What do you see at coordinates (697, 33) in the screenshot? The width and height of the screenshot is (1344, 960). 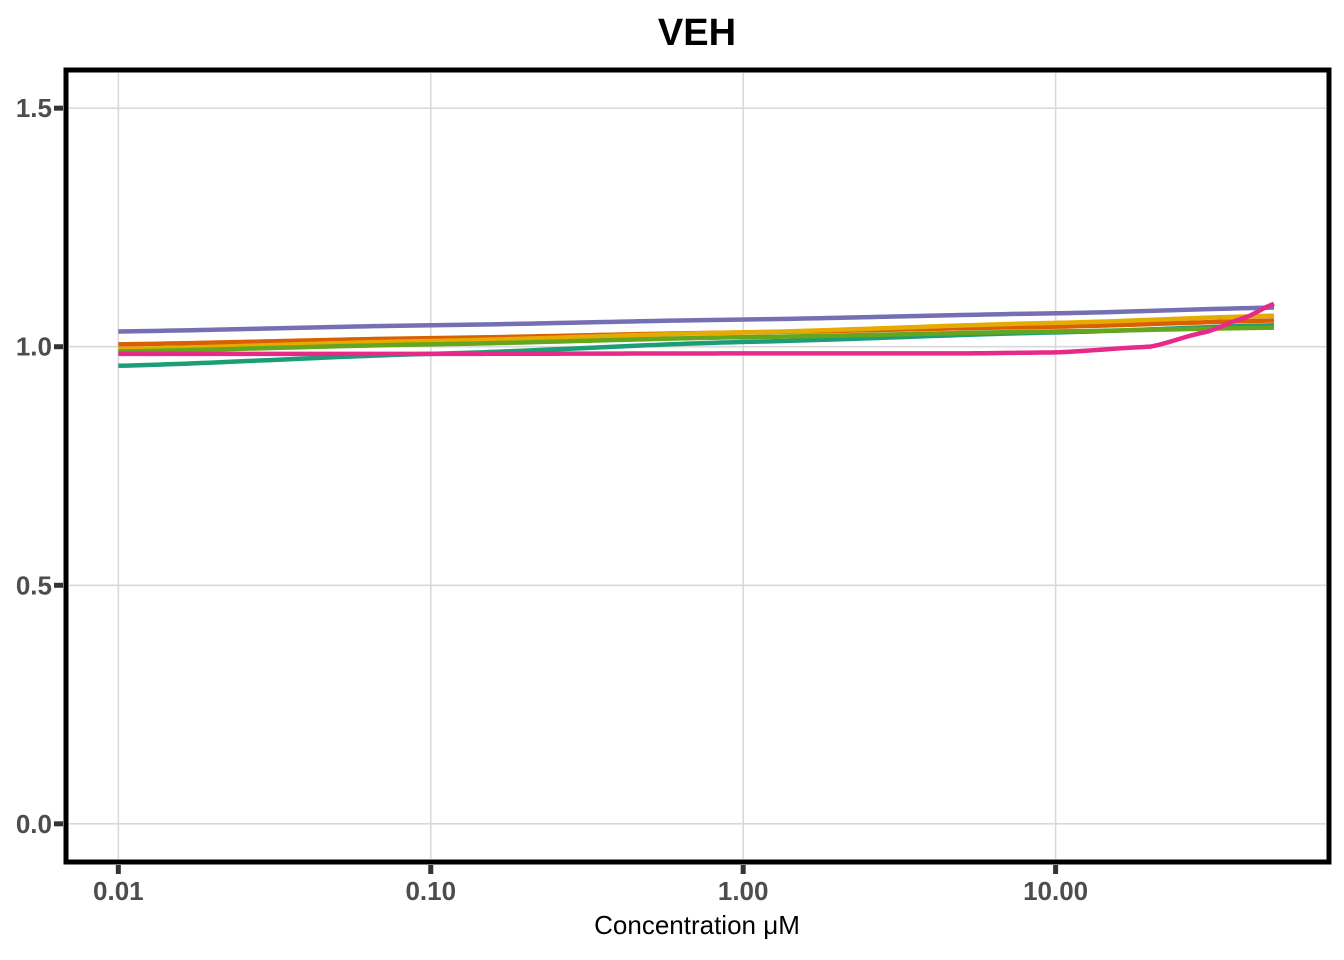 I see `chart-title: VEH` at bounding box center [697, 33].